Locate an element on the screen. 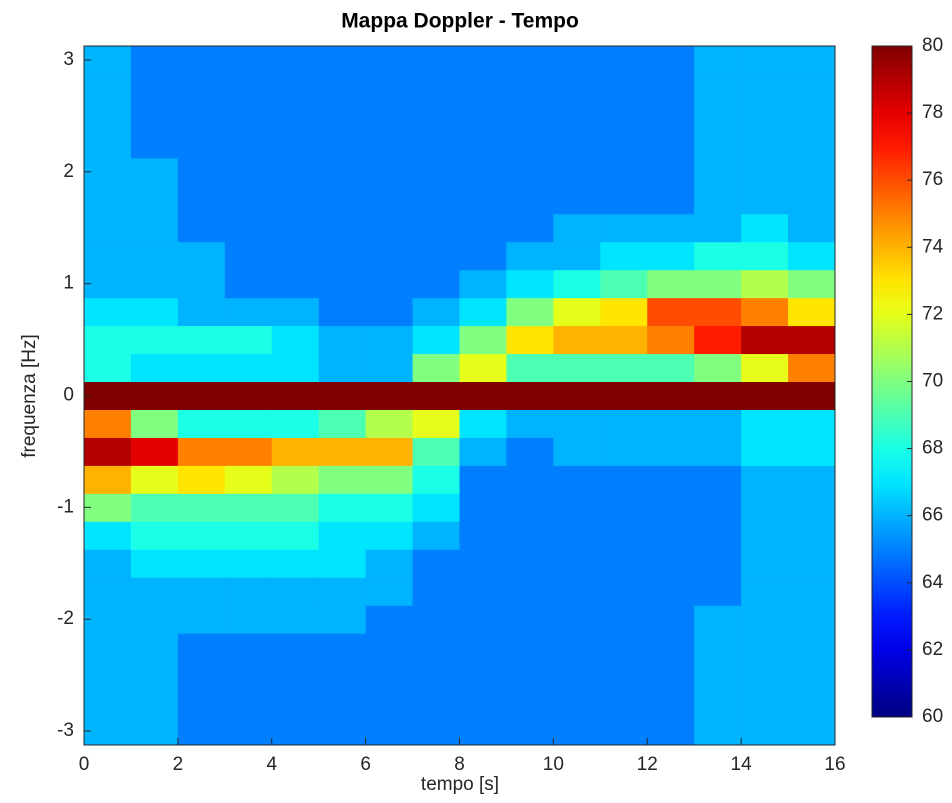  colorbar-tick-label: 60 is located at coordinates (932, 716).